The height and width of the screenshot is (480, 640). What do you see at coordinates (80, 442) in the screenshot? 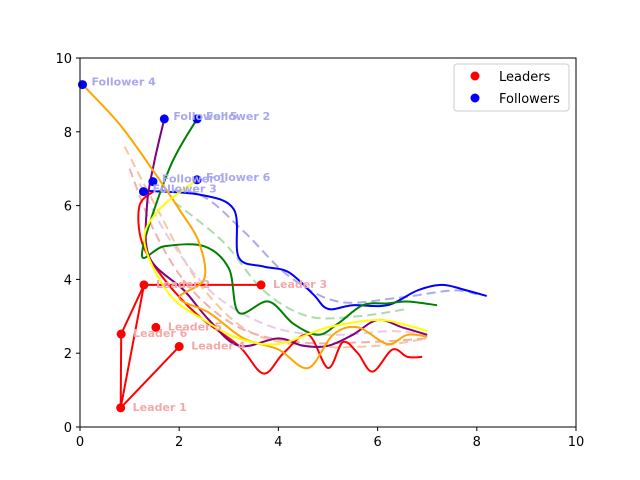
I see `x-tick-label: 0` at bounding box center [80, 442].